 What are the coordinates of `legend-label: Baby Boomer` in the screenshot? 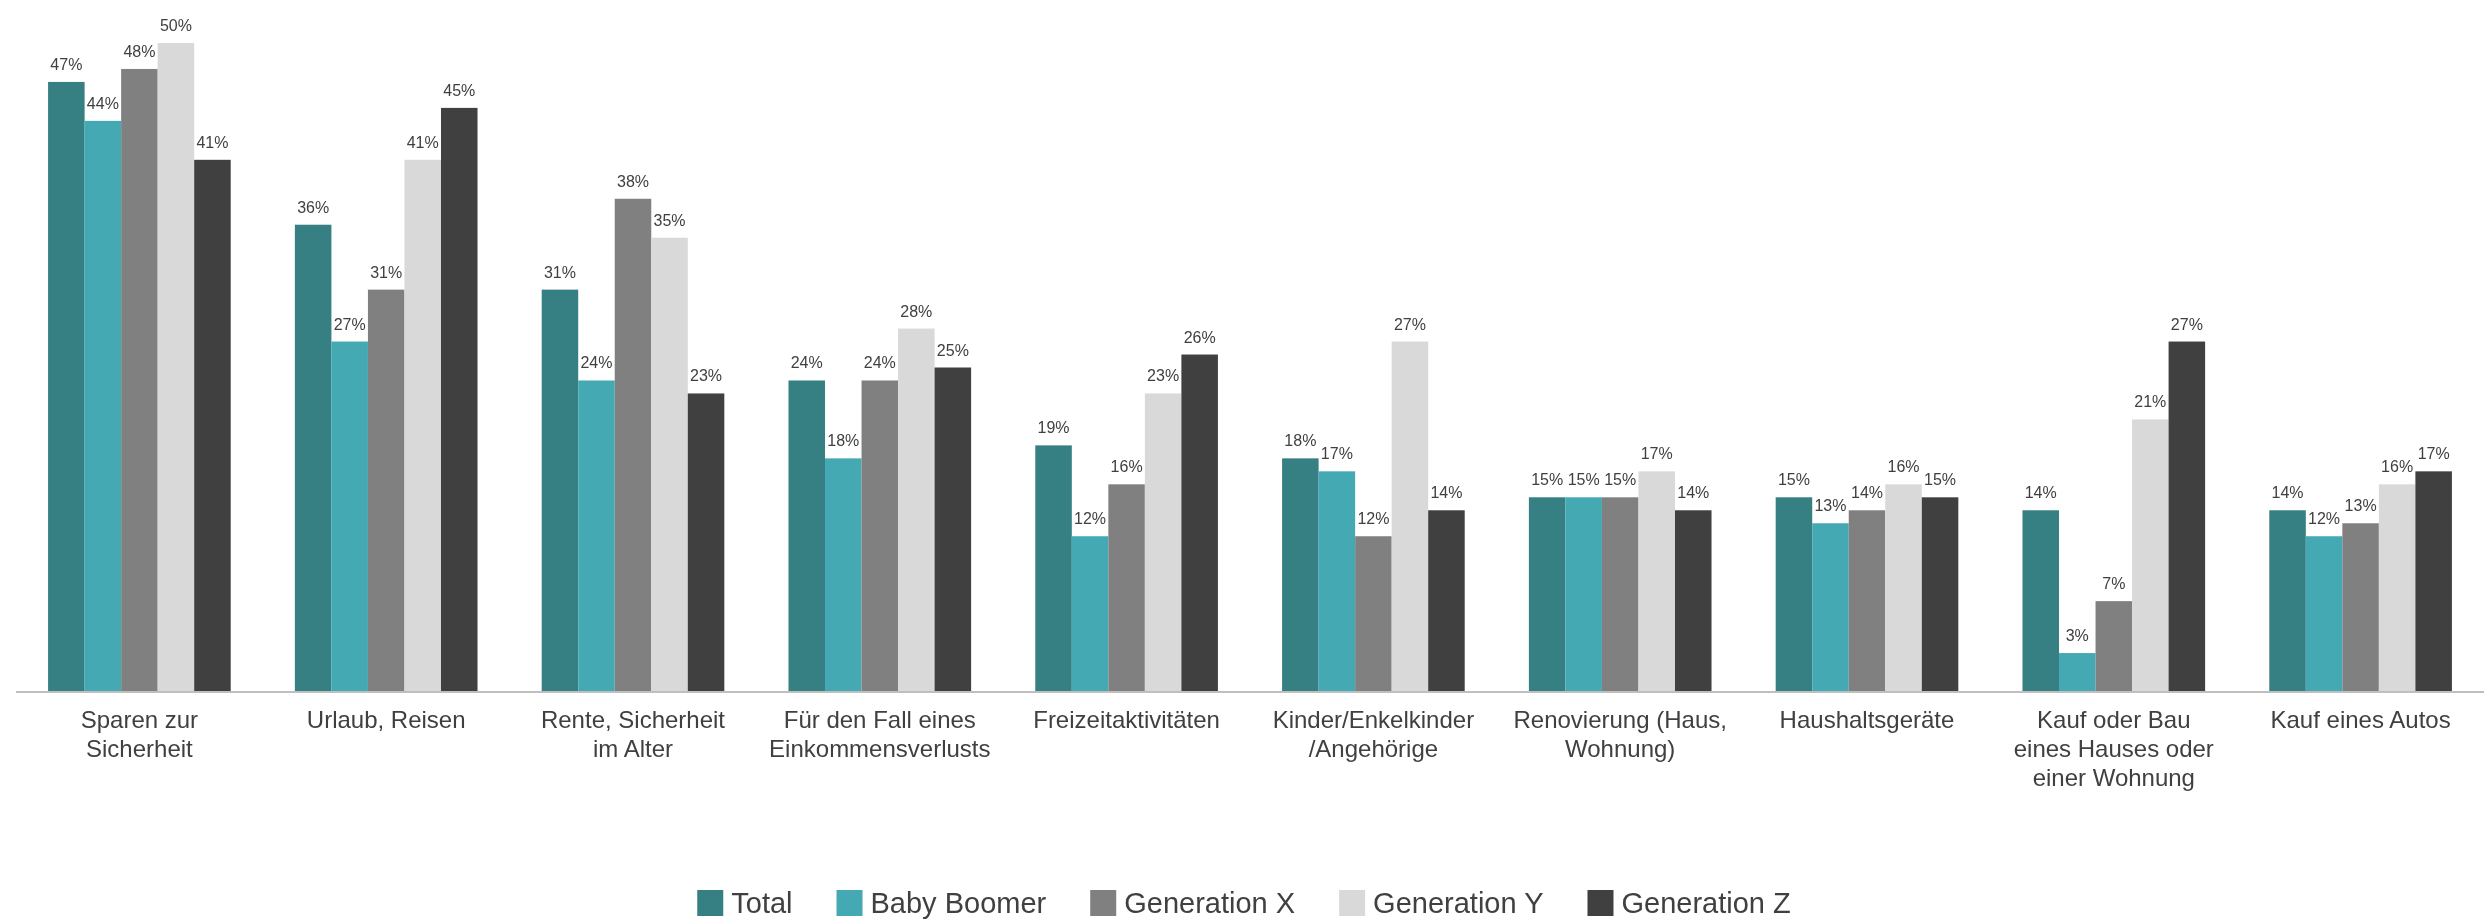 It's located at (958, 903).